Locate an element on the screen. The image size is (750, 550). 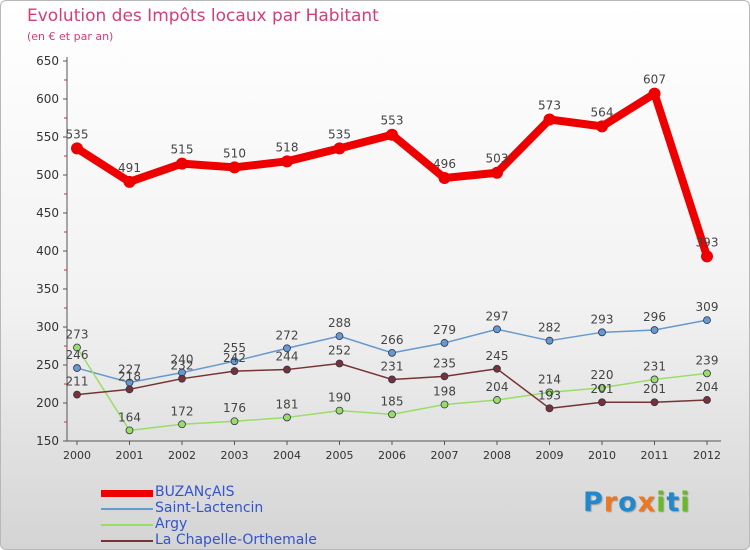
data-label-saint-lactencin: 227 is located at coordinates (129, 369).